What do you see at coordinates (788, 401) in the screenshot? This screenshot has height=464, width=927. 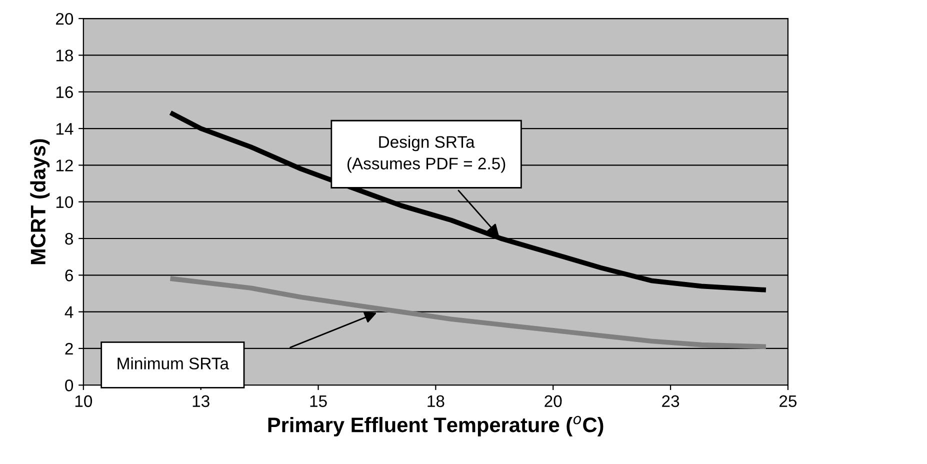 I see `x-tick-label: 25` at bounding box center [788, 401].